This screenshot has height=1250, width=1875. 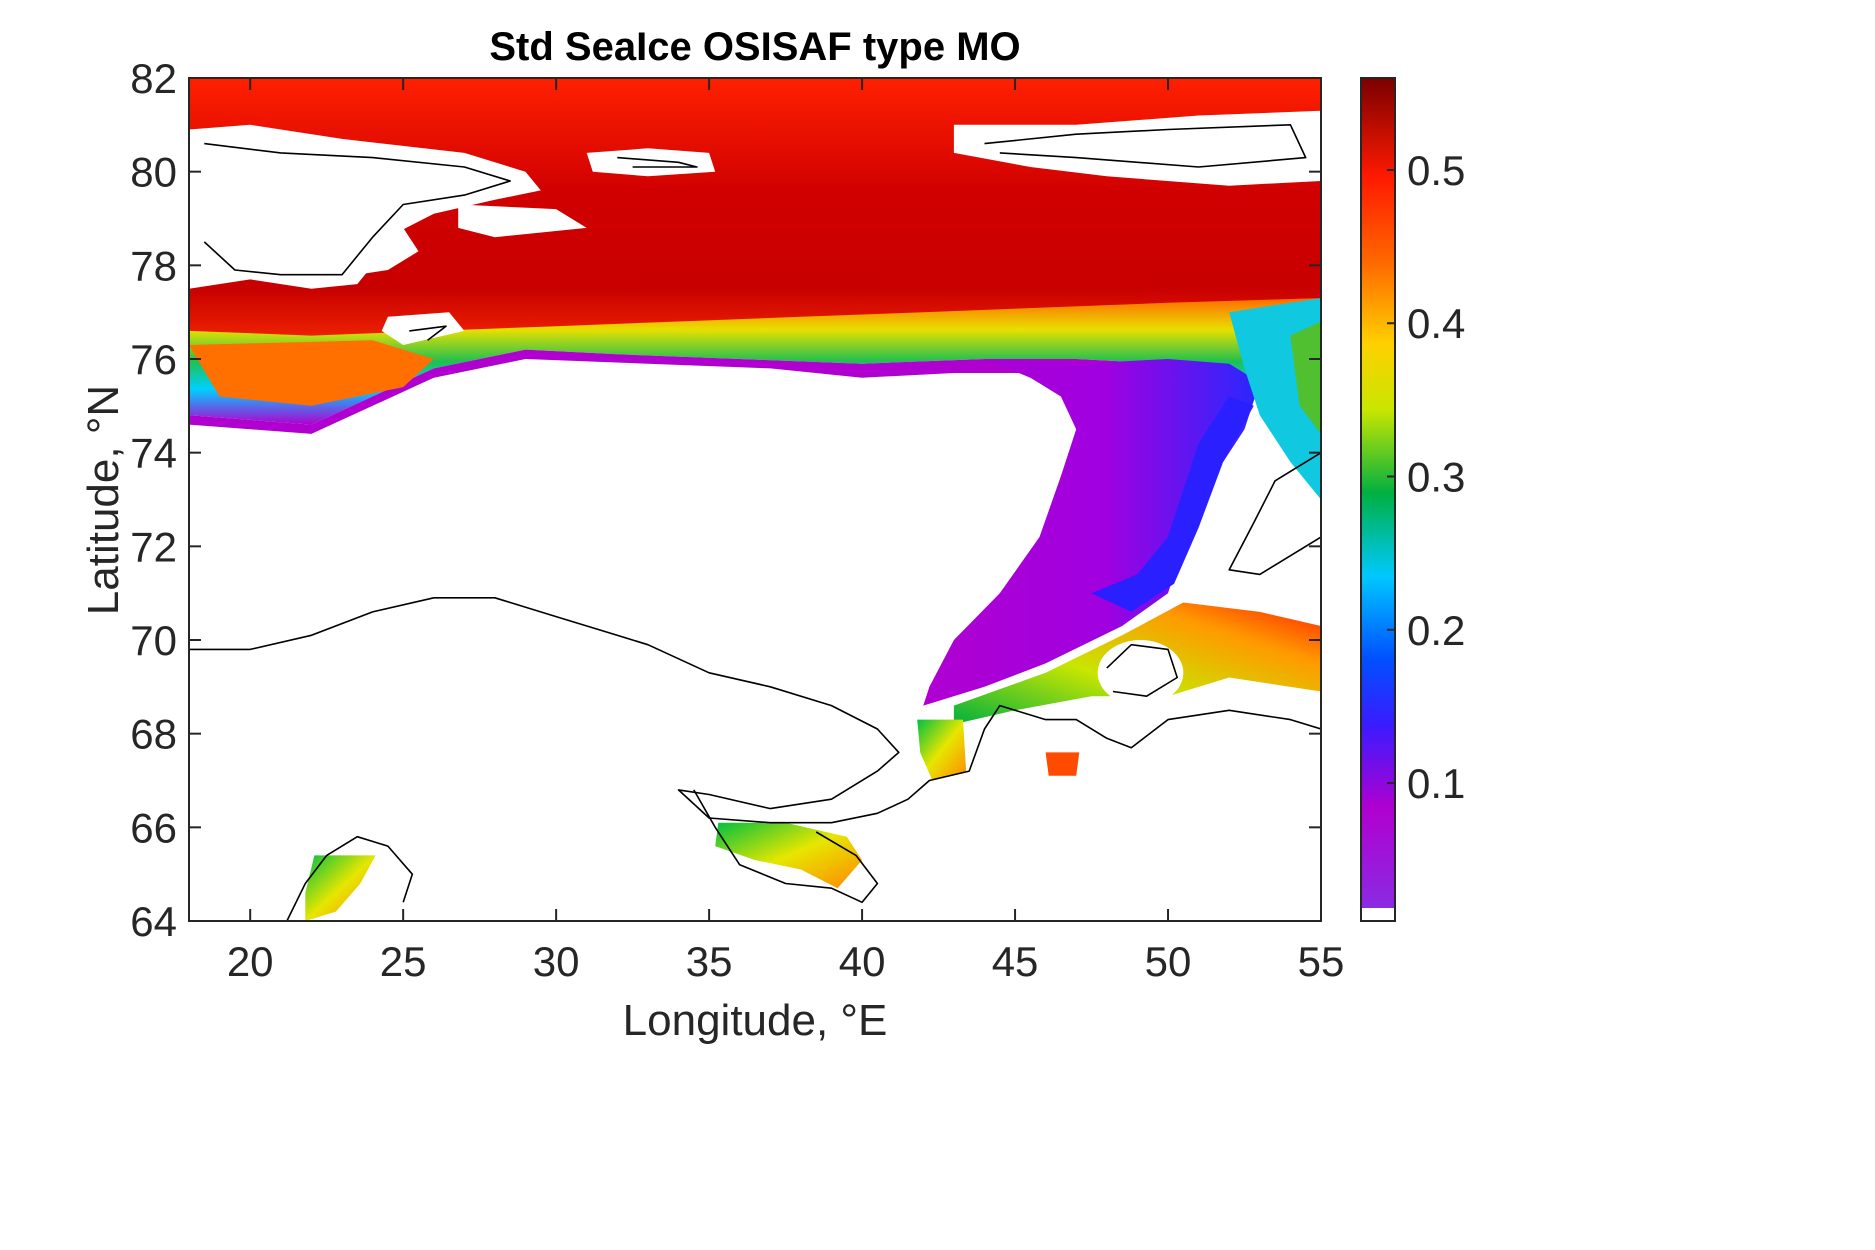 I want to click on edgeoya-land-mask, so click(x=357, y=251).